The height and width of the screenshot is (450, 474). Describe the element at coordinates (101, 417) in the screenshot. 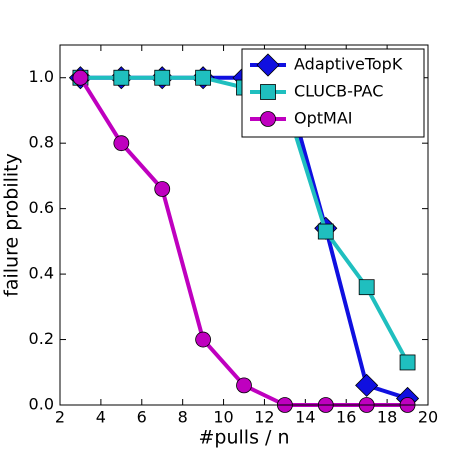

I see `x-tick-label: 4` at that location.